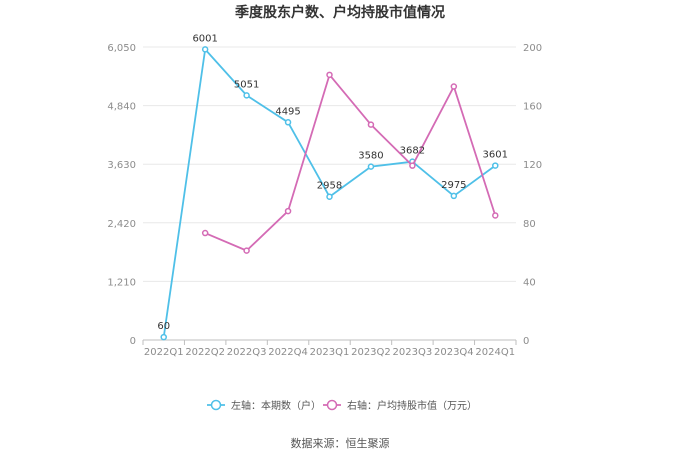  I want to click on chart-title: 季度股东户数、户均持股市值情况, so click(339, 12).